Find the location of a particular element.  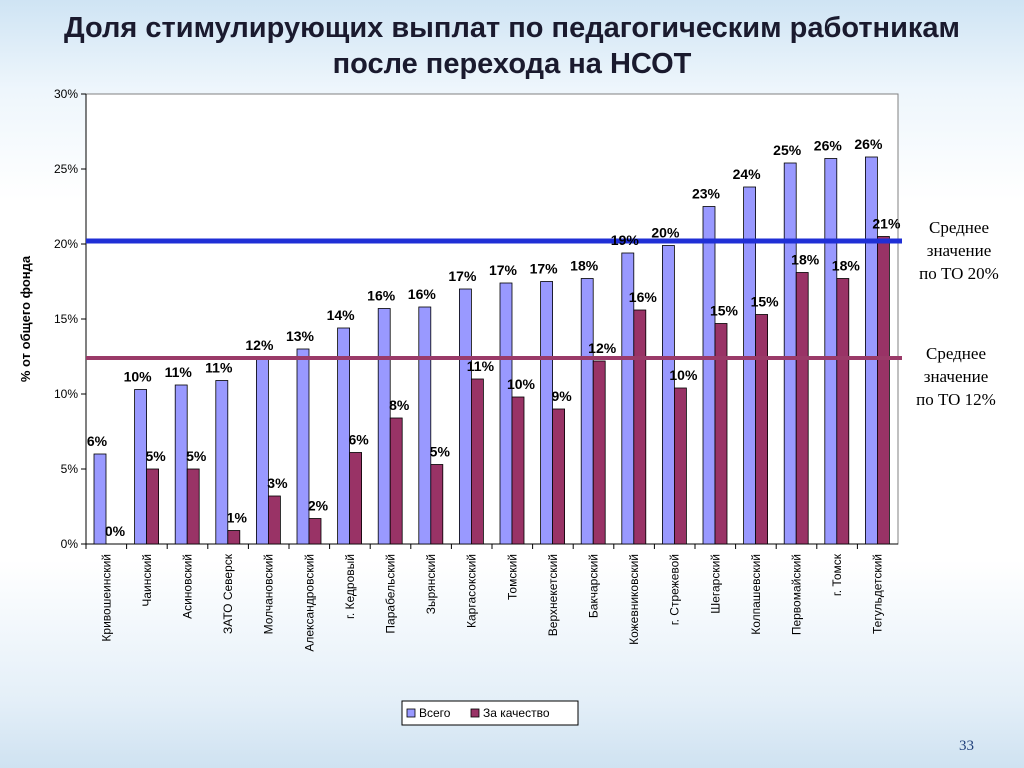

y-tick-label: 10% is located at coordinates (66, 394).